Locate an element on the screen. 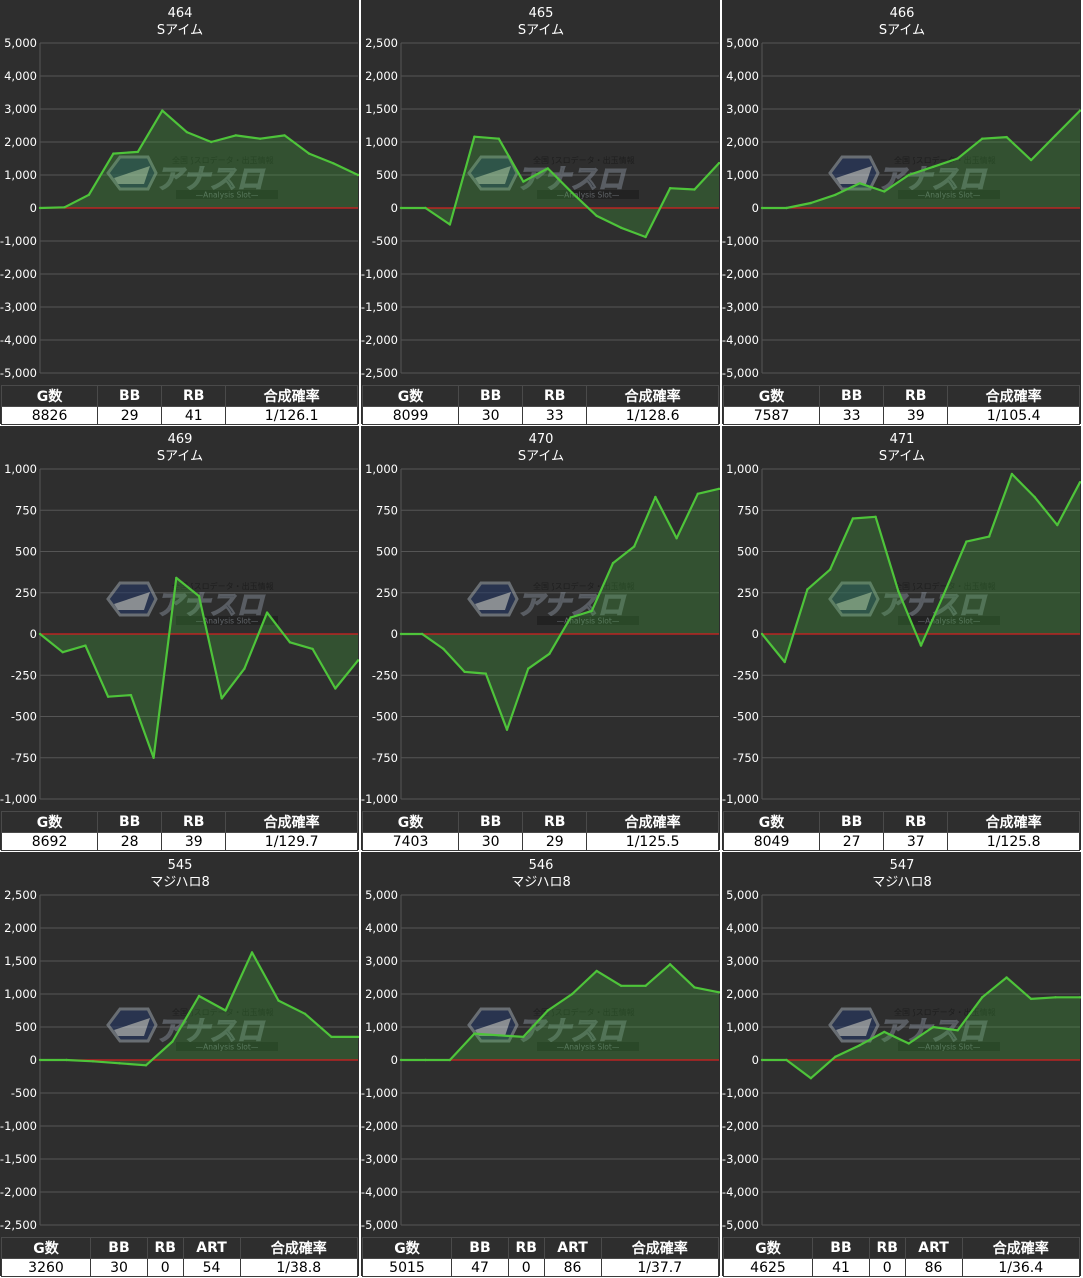 The image size is (1083, 1278). stats-value-cell: 29 is located at coordinates (555, 841).